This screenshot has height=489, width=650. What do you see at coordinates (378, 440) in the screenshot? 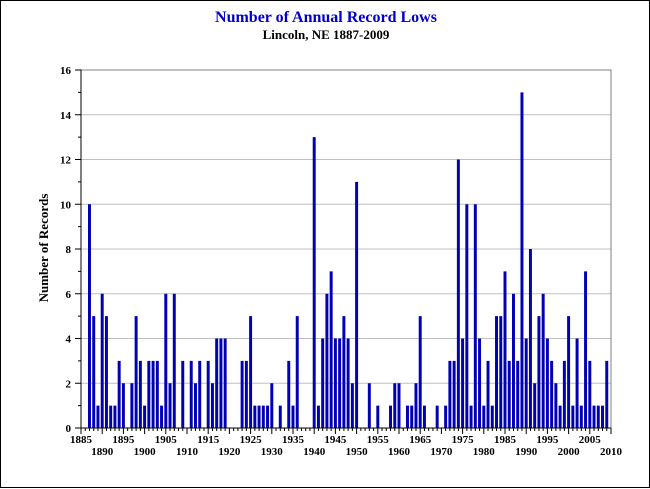
I see `x-tick-label: 1955` at bounding box center [378, 440].